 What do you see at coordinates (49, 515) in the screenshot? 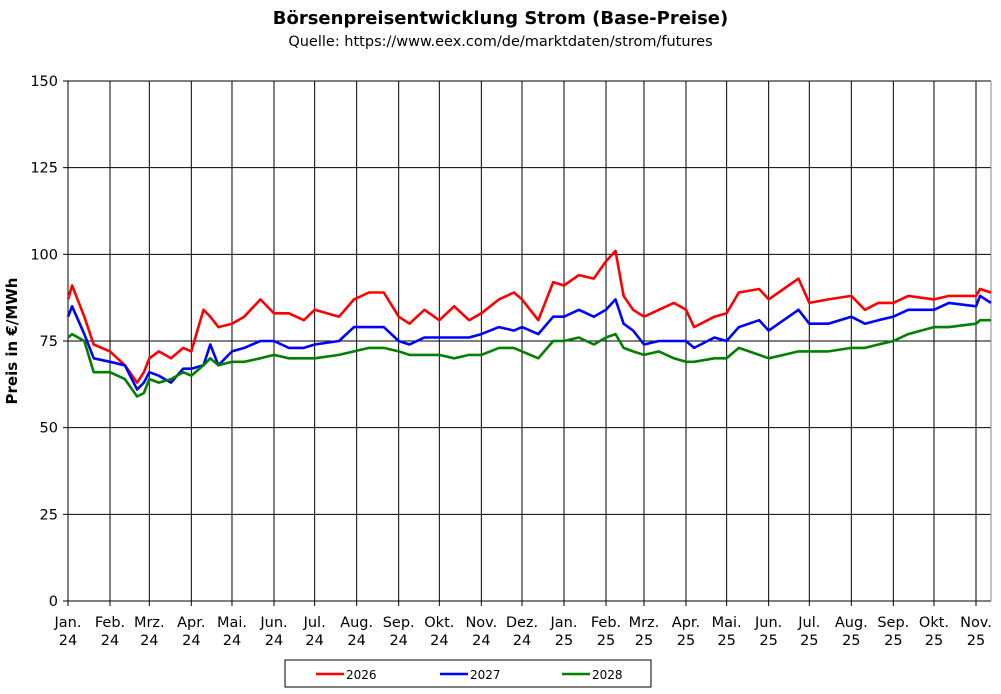
I see `y-tick-label: 25` at bounding box center [49, 515].